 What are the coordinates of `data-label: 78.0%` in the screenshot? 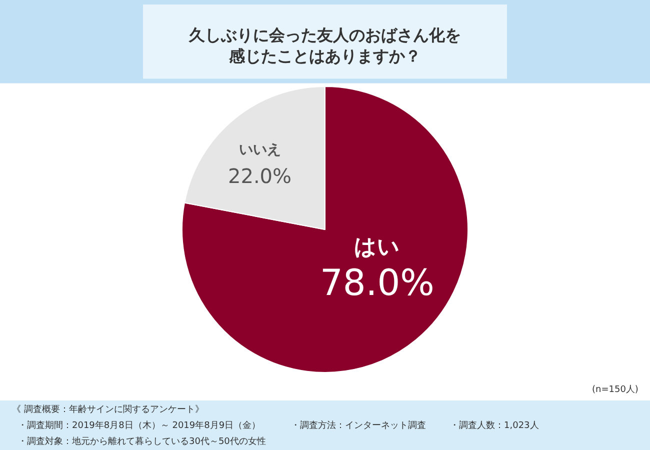 It's located at (377, 283).